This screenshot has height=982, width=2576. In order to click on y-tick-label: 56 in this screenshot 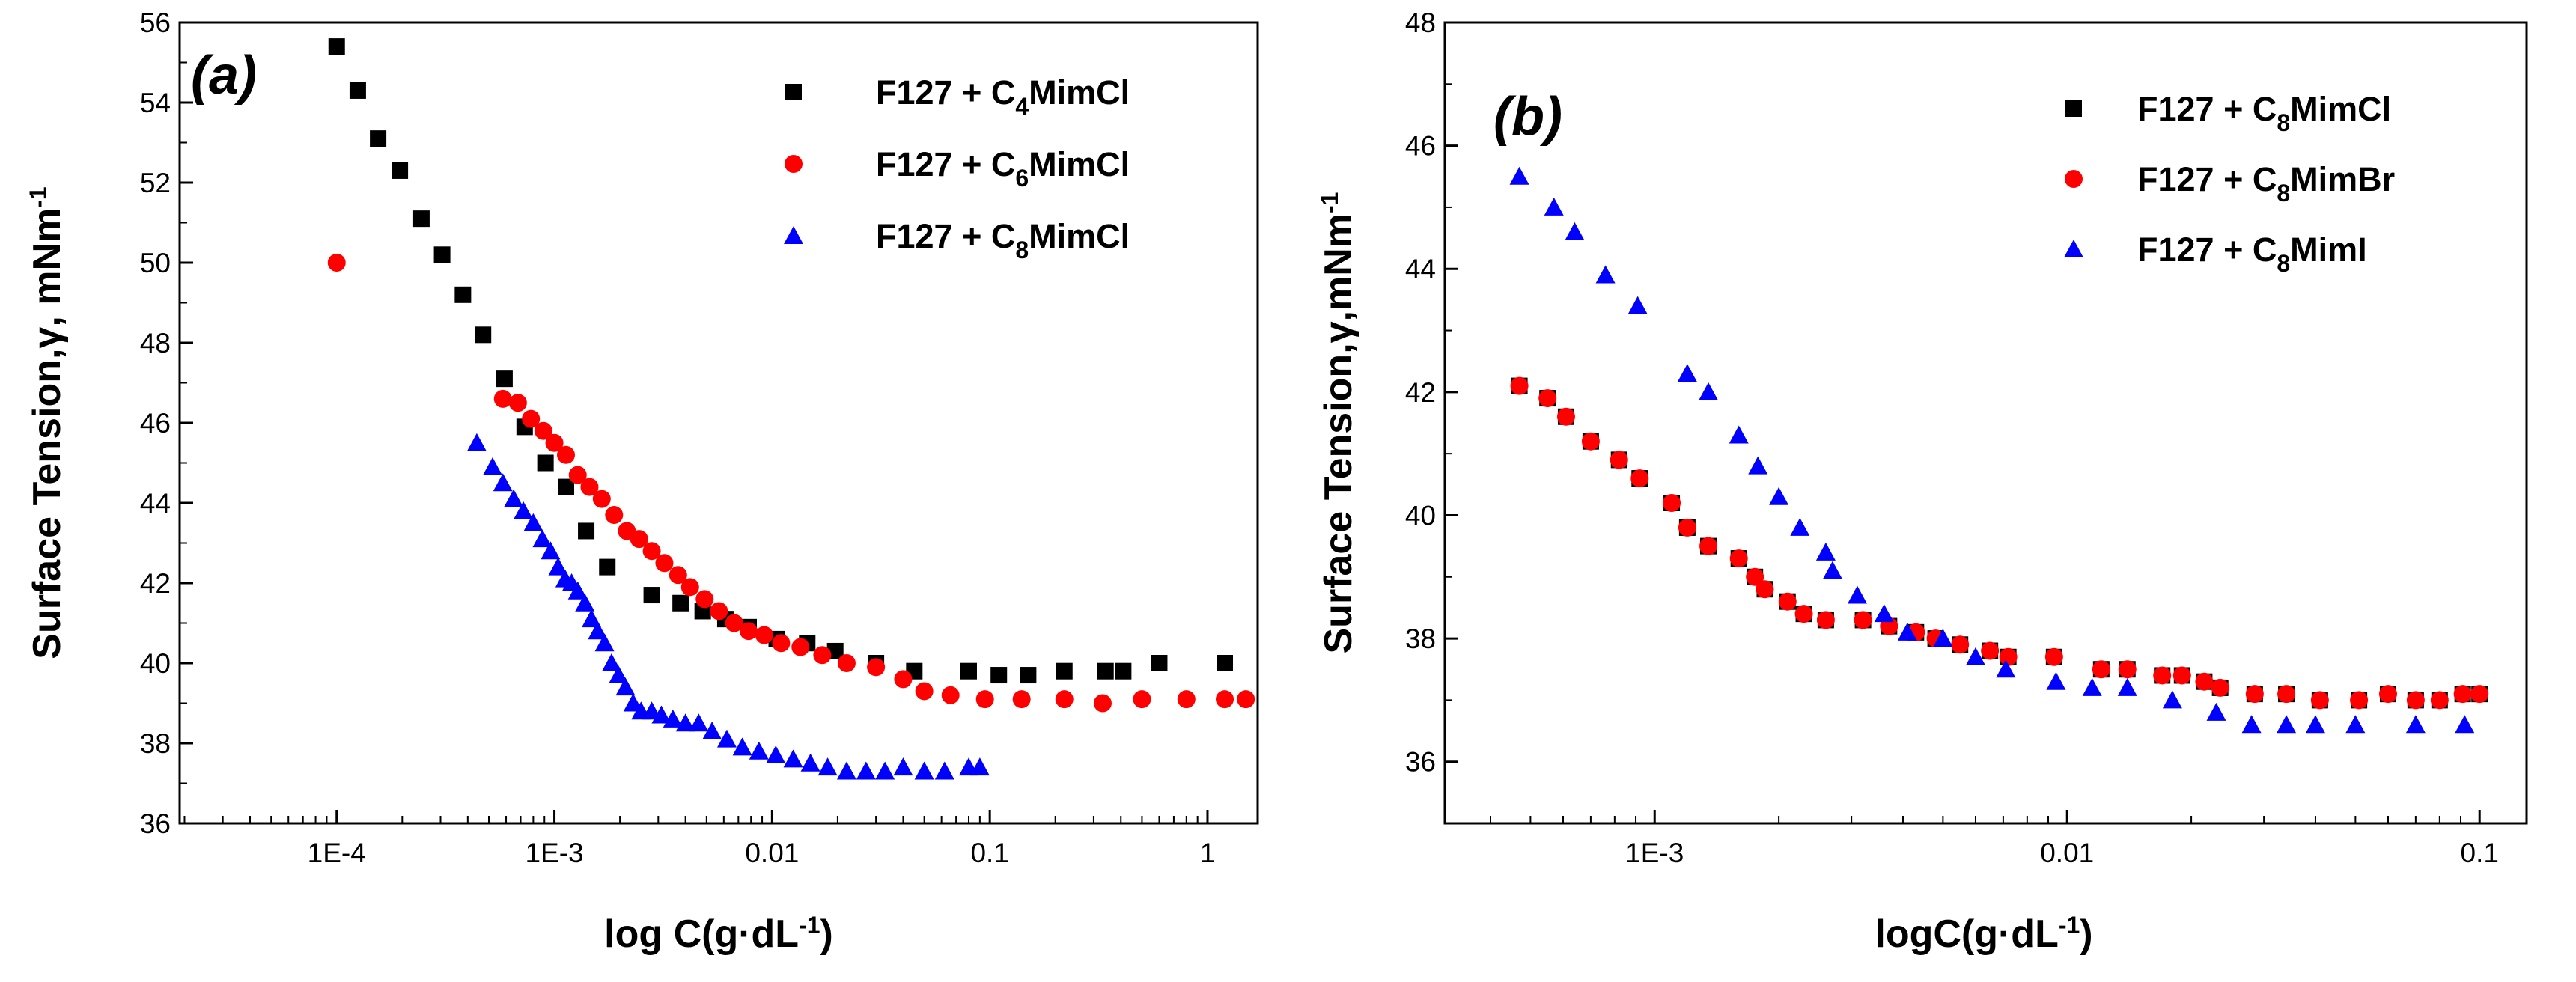, I will do `click(155, 22)`.